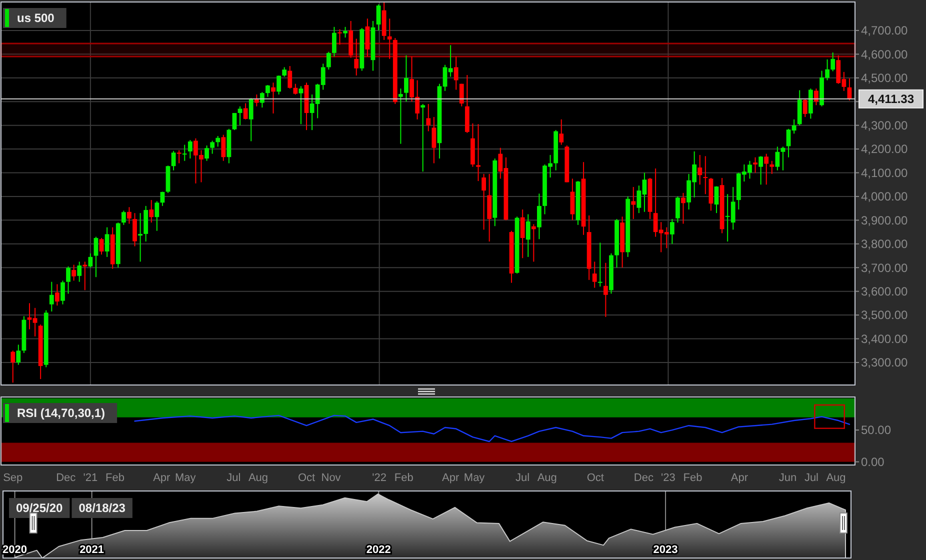 The image size is (926, 560). What do you see at coordinates (884, 78) in the screenshot?
I see `y-tick-label: 4,500.00` at bounding box center [884, 78].